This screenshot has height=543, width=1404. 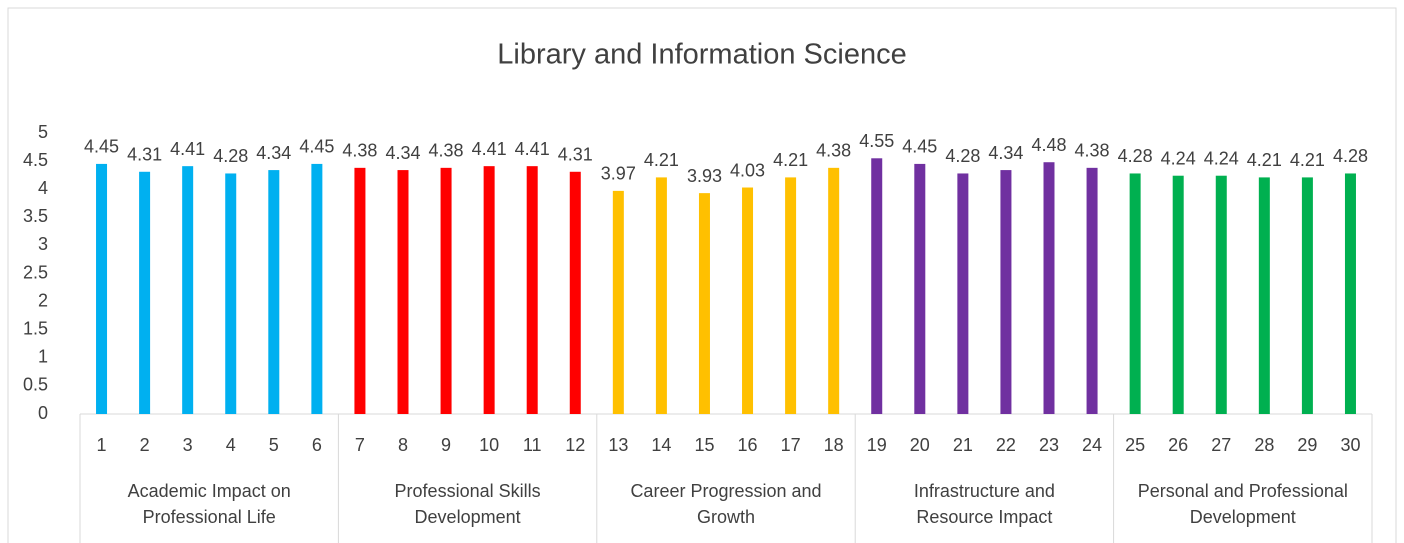 What do you see at coordinates (1178, 445) in the screenshot?
I see `x-tick-label: 26` at bounding box center [1178, 445].